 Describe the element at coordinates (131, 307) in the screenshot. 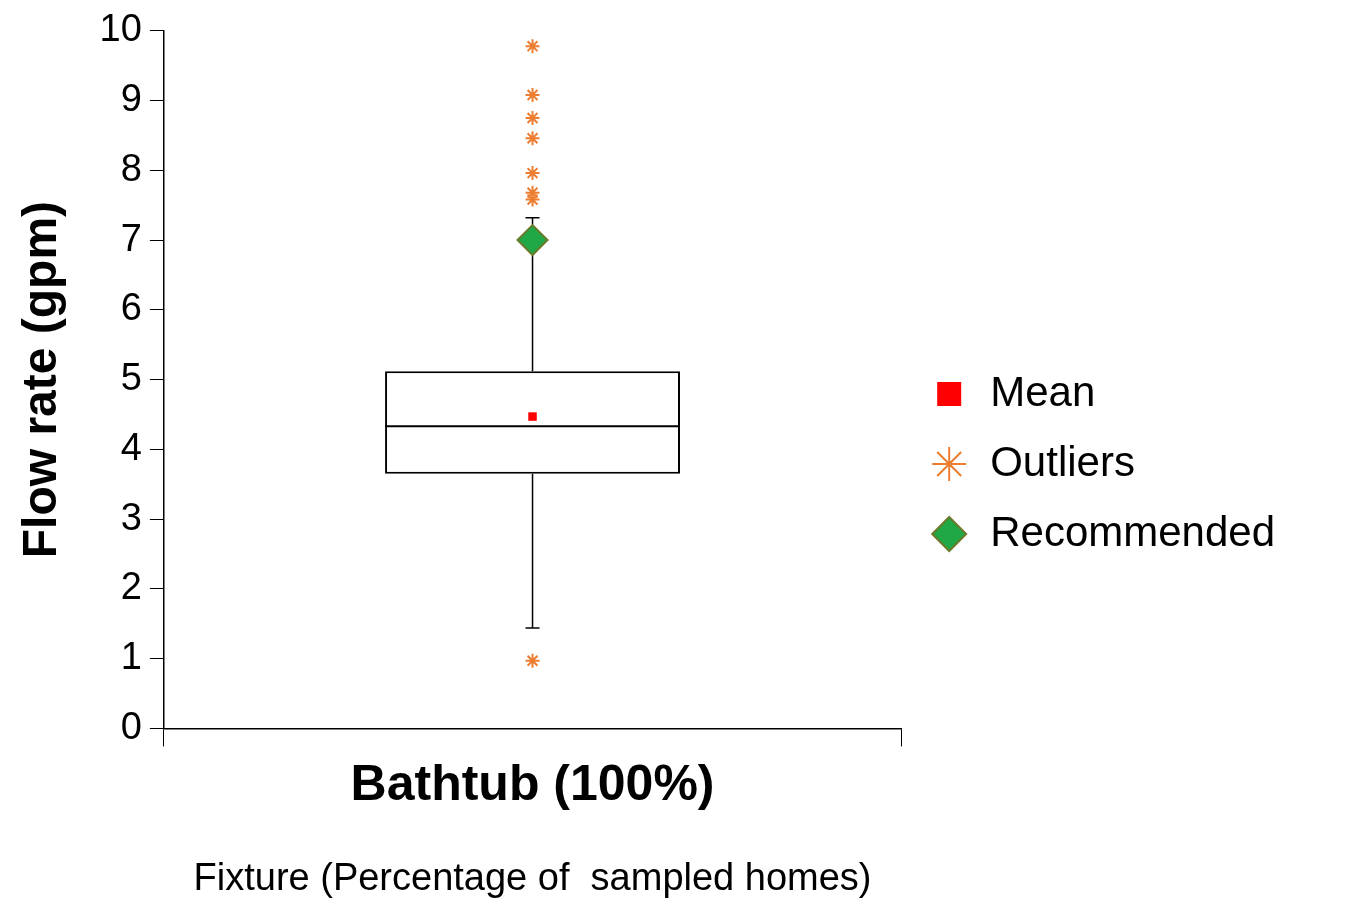

I see `y-tick-label: 6` at that location.